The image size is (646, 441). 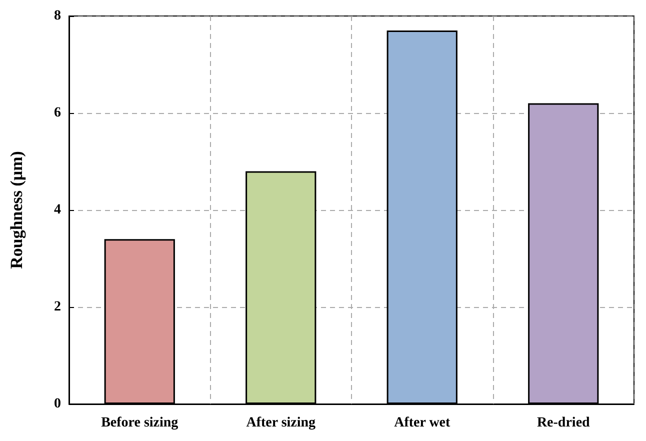 What do you see at coordinates (57, 210) in the screenshot?
I see `y-tick-label: 4` at bounding box center [57, 210].